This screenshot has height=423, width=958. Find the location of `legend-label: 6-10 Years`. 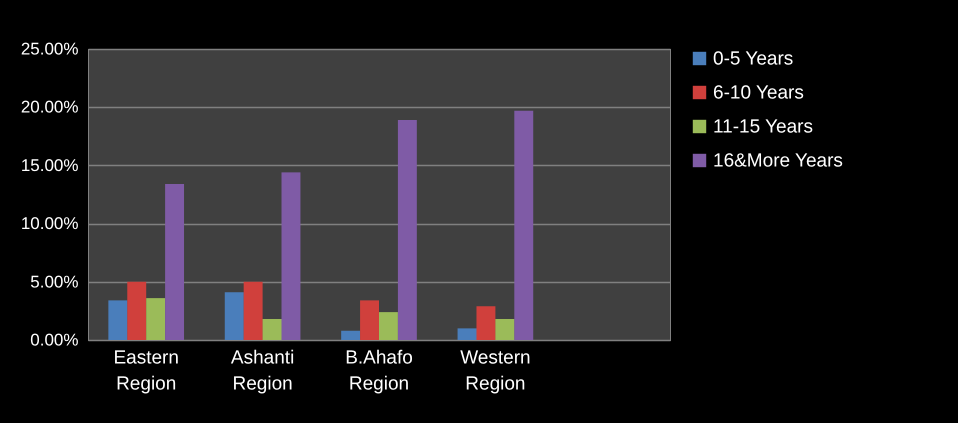

legend-label: 6-10 Years is located at coordinates (758, 93).